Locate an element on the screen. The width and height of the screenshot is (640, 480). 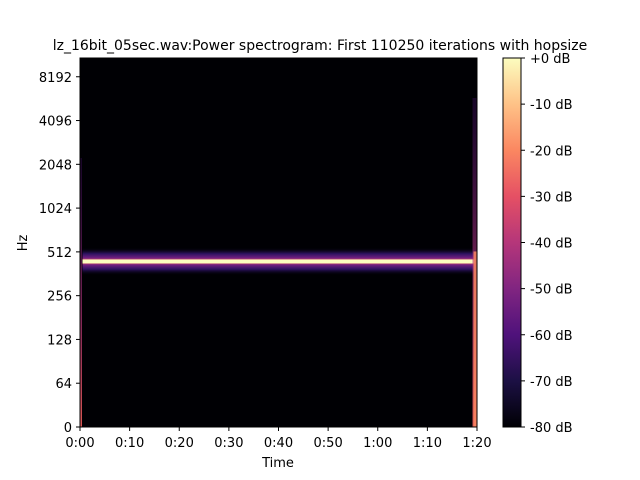
y-tick-label: 0 is located at coordinates (68, 428).